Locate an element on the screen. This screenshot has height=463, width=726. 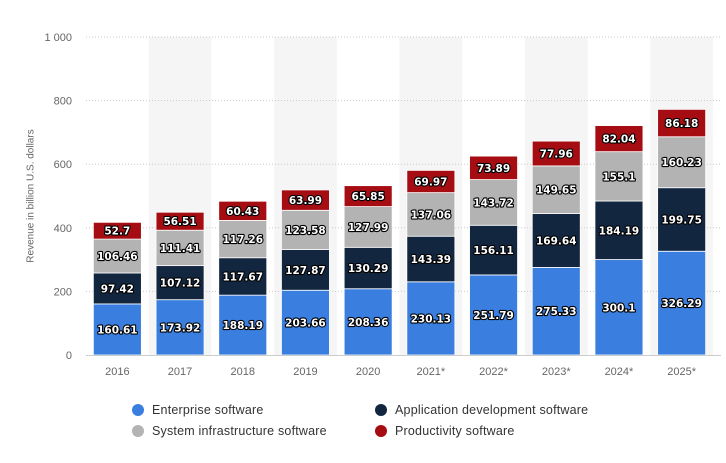
y-tick-label: 200 is located at coordinates (63, 292).